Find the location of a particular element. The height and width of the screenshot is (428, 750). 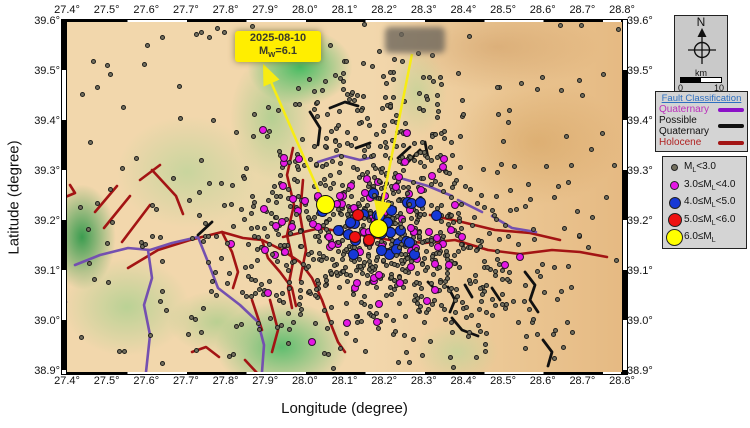

mainshock-annotation: 2025-08-10 Mw=6.1 is located at coordinates (278, 47).